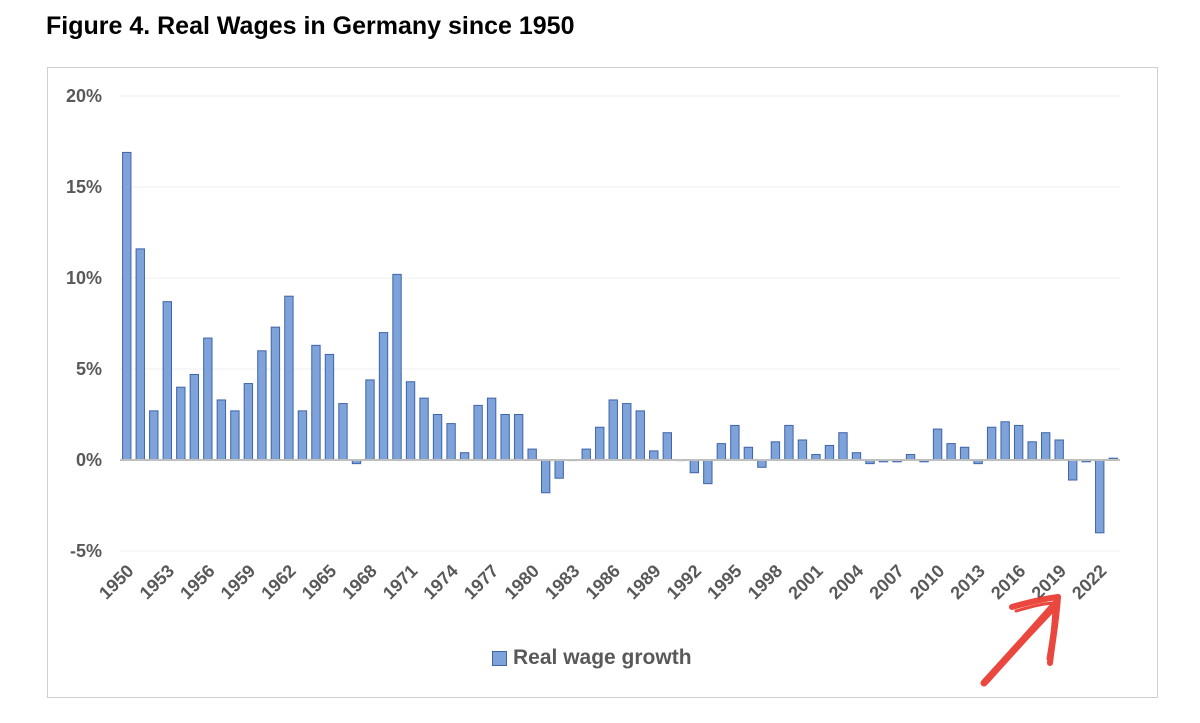 The height and width of the screenshot is (723, 1200). What do you see at coordinates (545, 476) in the screenshot?
I see `bar-1981` at bounding box center [545, 476].